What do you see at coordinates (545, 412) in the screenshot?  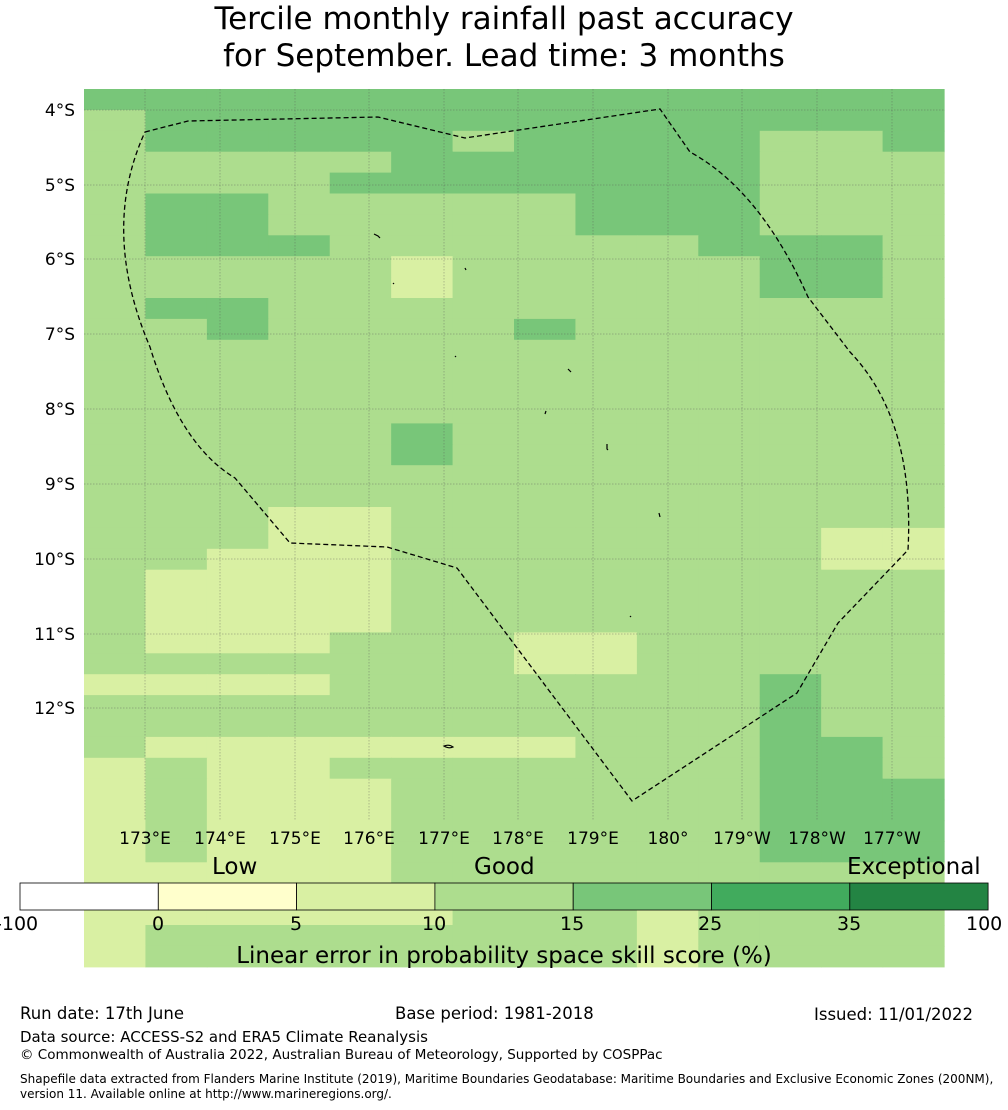 I see `island-outline` at bounding box center [545, 412].